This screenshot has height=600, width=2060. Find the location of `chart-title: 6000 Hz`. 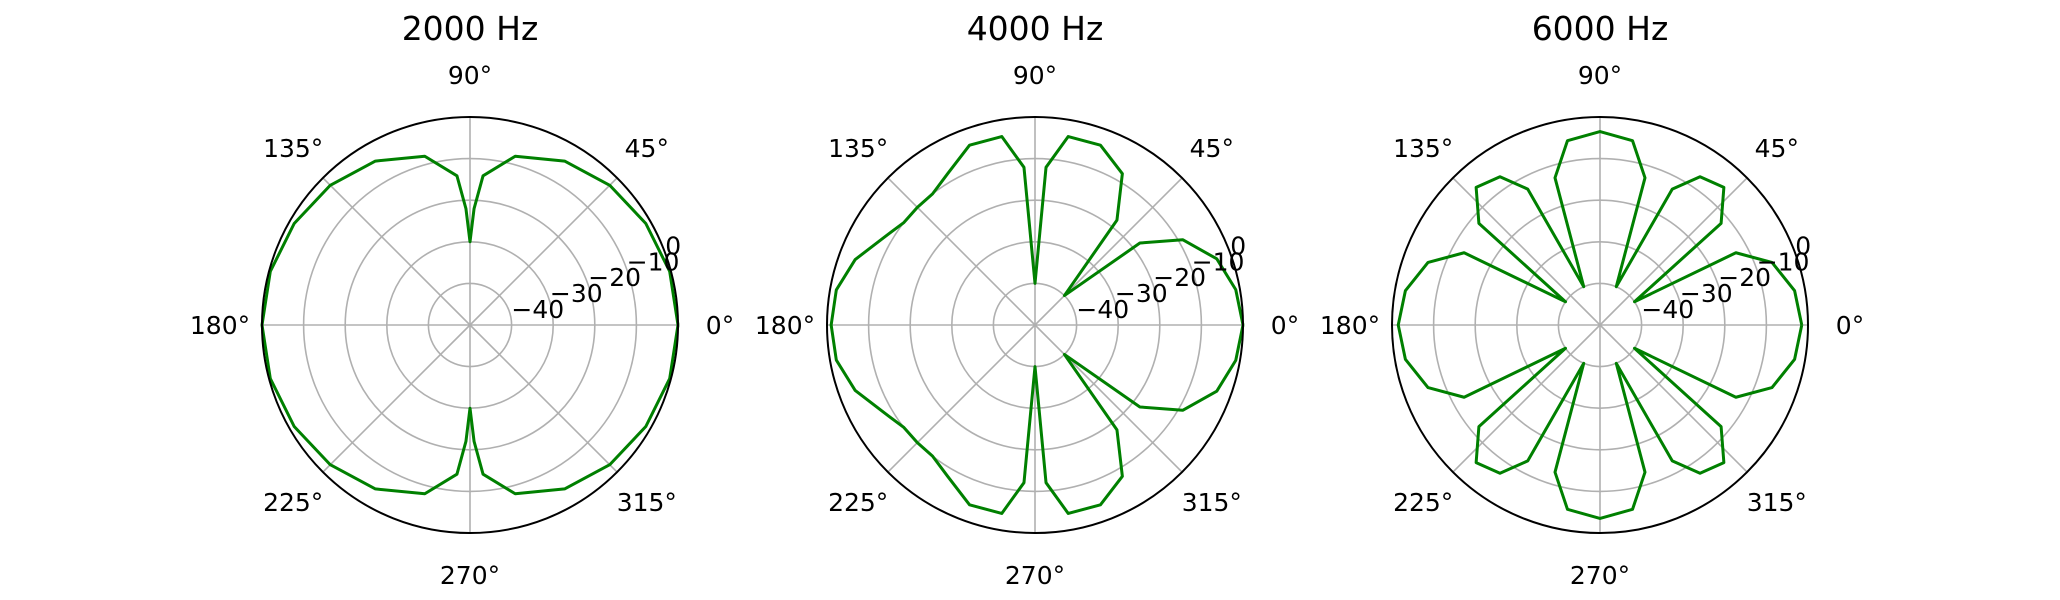

chart-title: 6000 Hz is located at coordinates (1600, 28).